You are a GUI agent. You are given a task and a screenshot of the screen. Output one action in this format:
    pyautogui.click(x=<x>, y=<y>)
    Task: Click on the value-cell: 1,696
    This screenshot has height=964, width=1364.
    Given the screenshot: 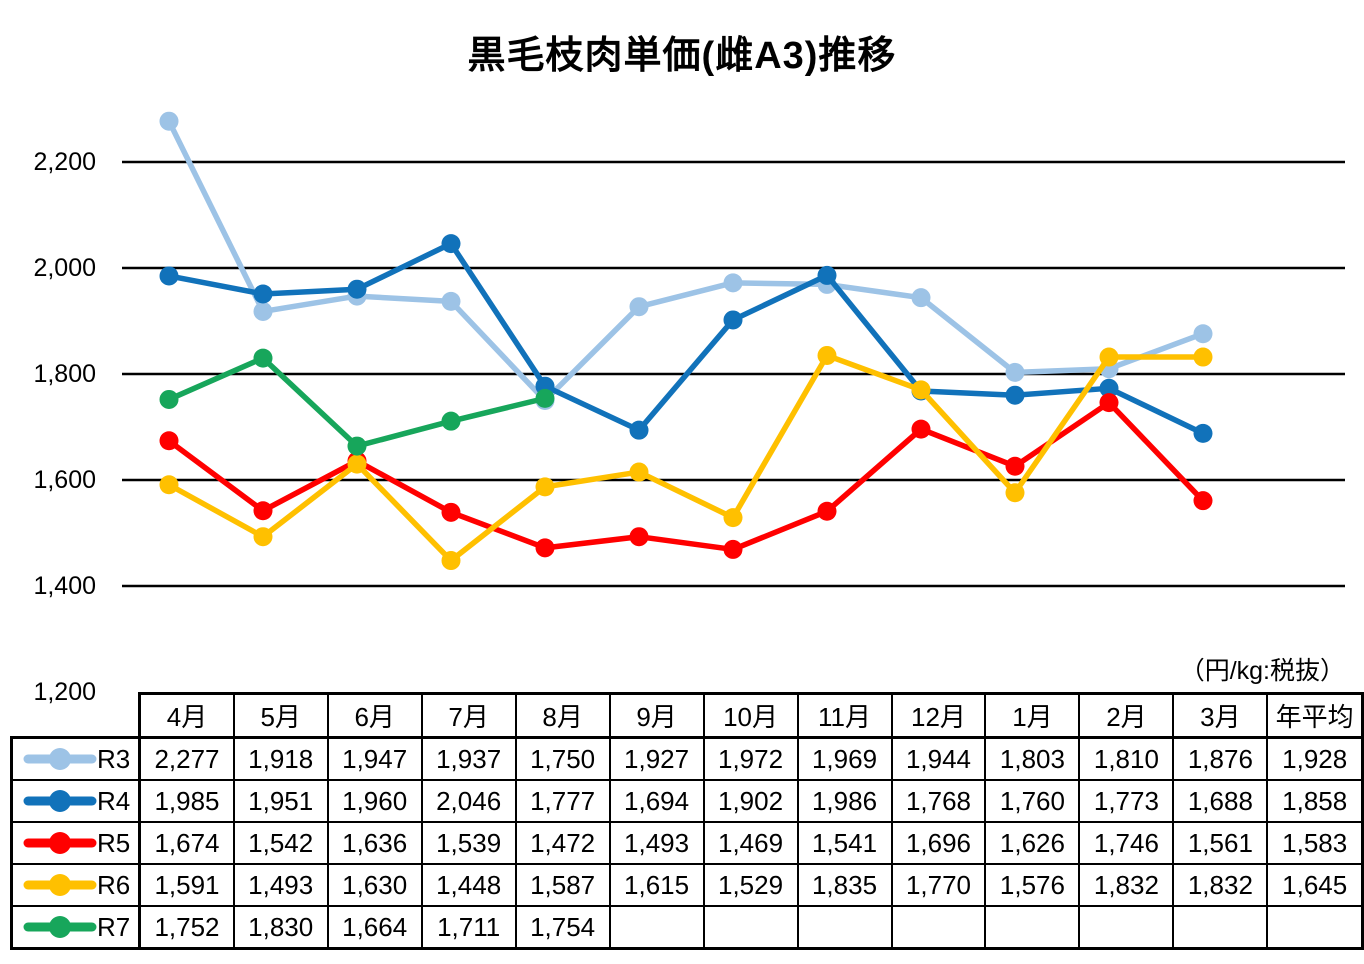 What is the action you would take?
    pyautogui.click(x=938, y=843)
    